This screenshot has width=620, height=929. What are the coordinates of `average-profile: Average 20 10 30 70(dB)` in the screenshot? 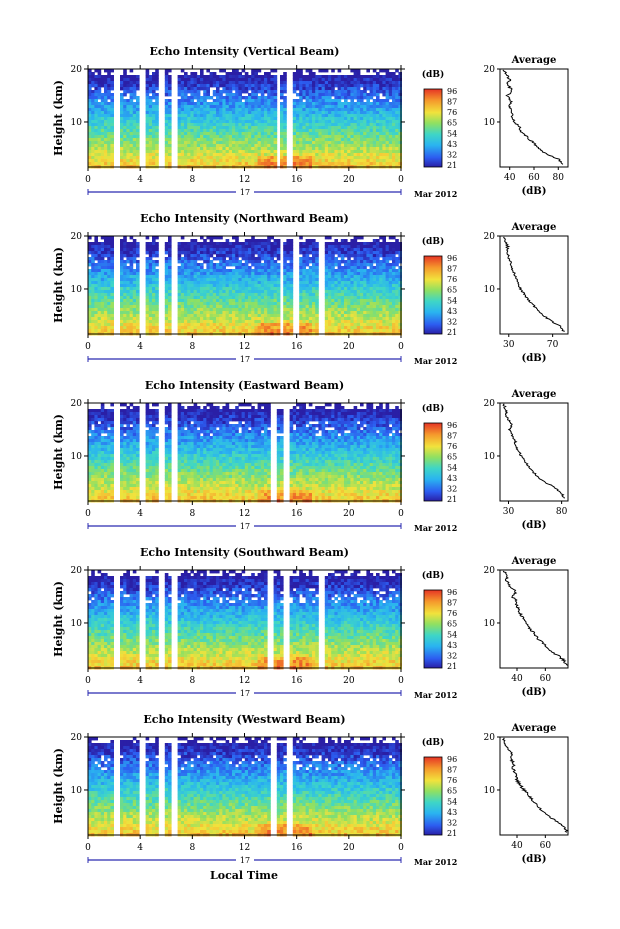 It's located at (526, 293).